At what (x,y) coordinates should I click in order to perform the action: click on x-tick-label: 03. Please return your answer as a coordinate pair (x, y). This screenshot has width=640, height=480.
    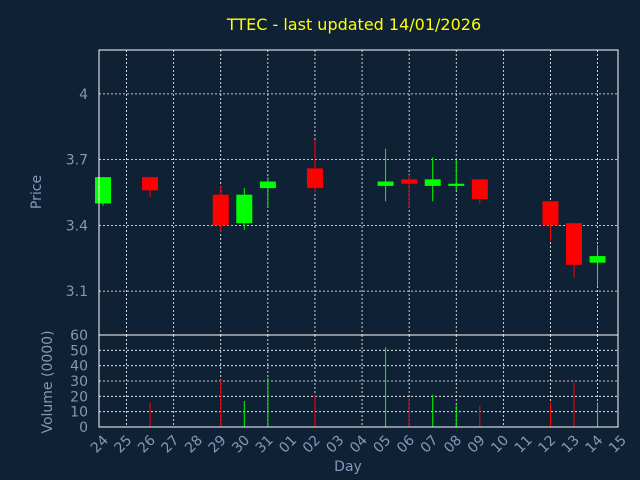
    Looking at the image, I should click on (335, 445).